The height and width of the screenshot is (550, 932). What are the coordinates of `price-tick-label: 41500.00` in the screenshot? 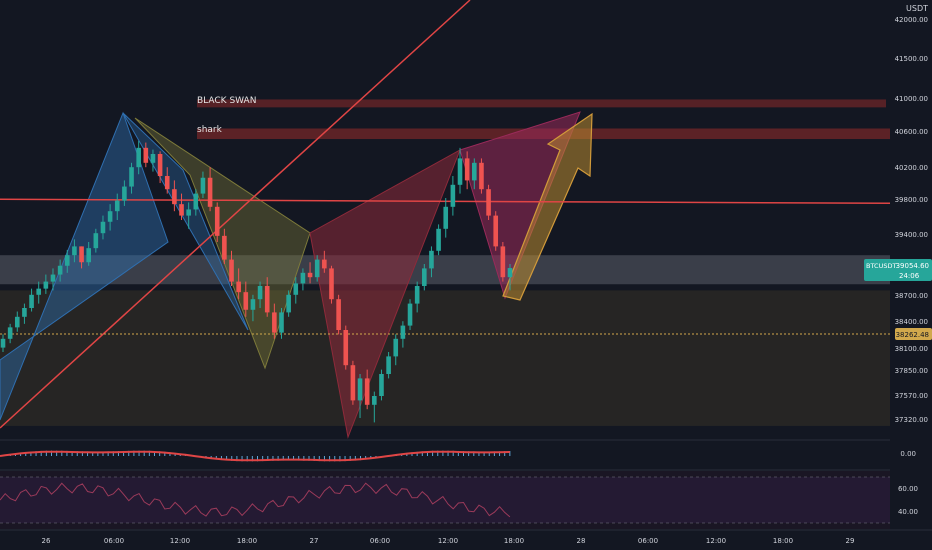 It's located at (911, 59).